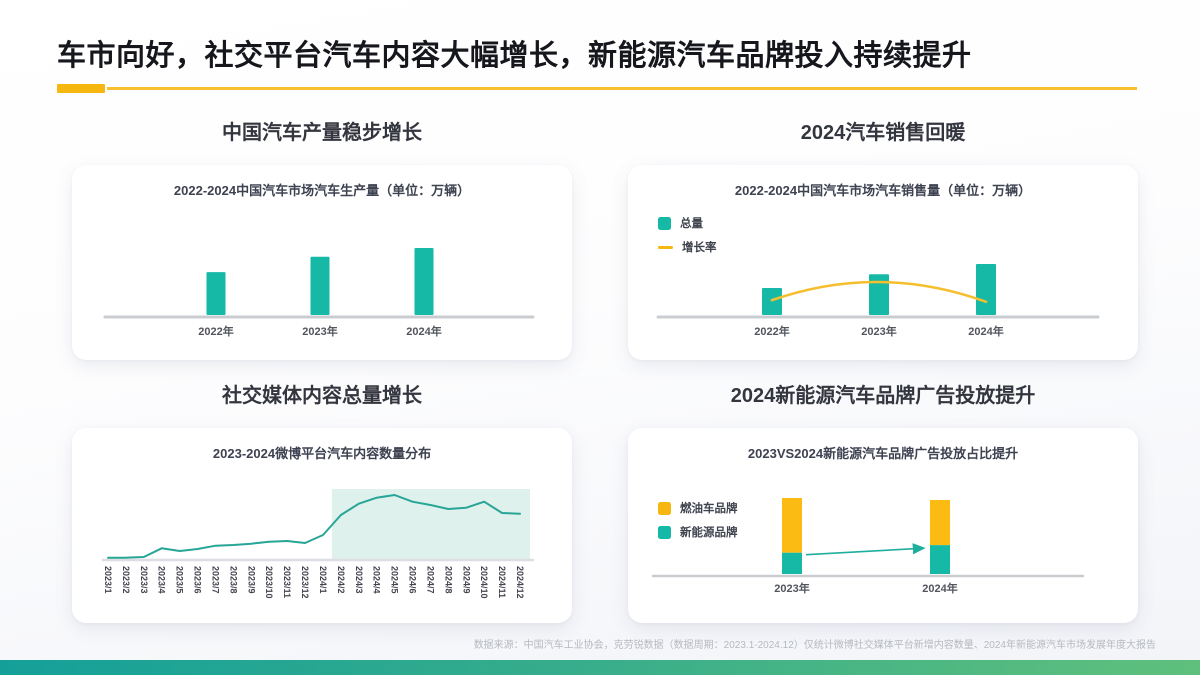  What do you see at coordinates (484, 582) in the screenshot?
I see `svg-text: 2024/10` at bounding box center [484, 582].